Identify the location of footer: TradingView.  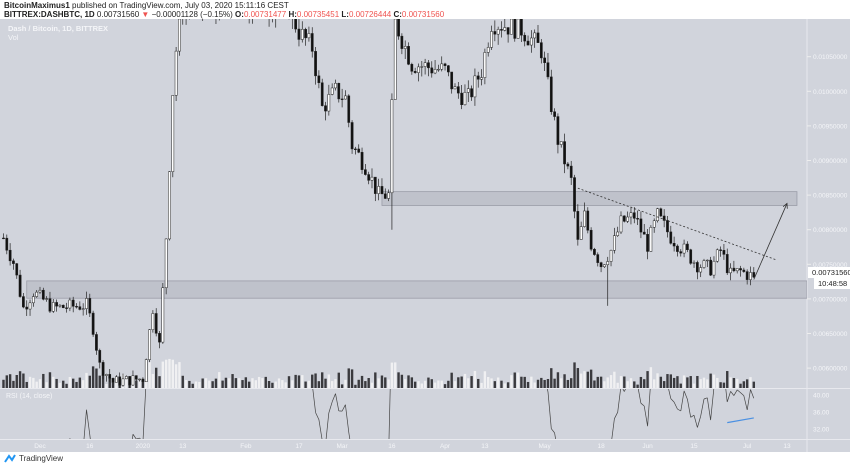
(33, 458).